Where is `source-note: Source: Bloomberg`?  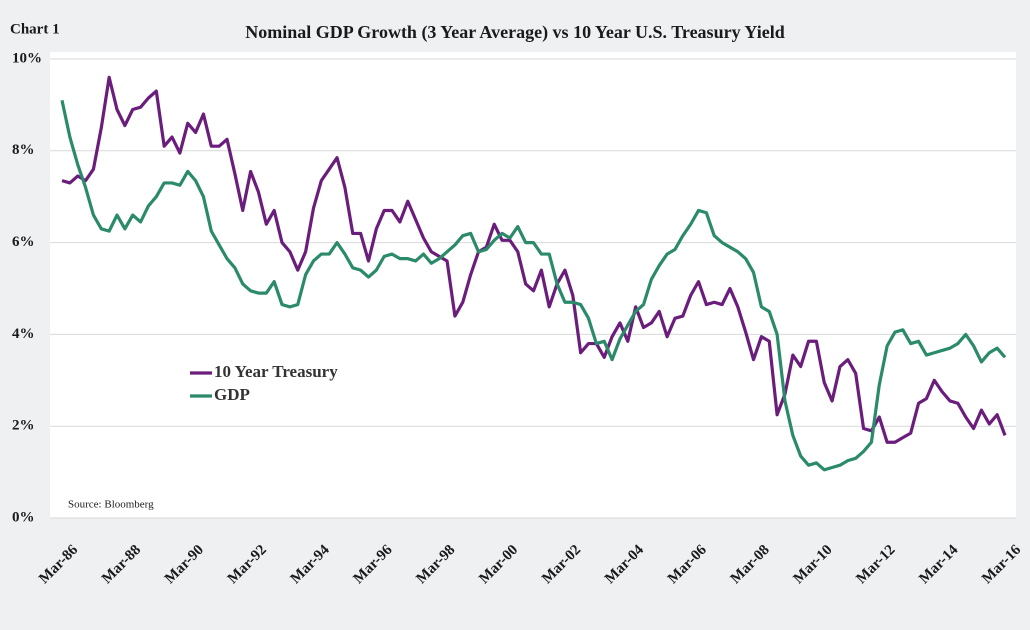 source-note: Source: Bloomberg is located at coordinates (111, 505).